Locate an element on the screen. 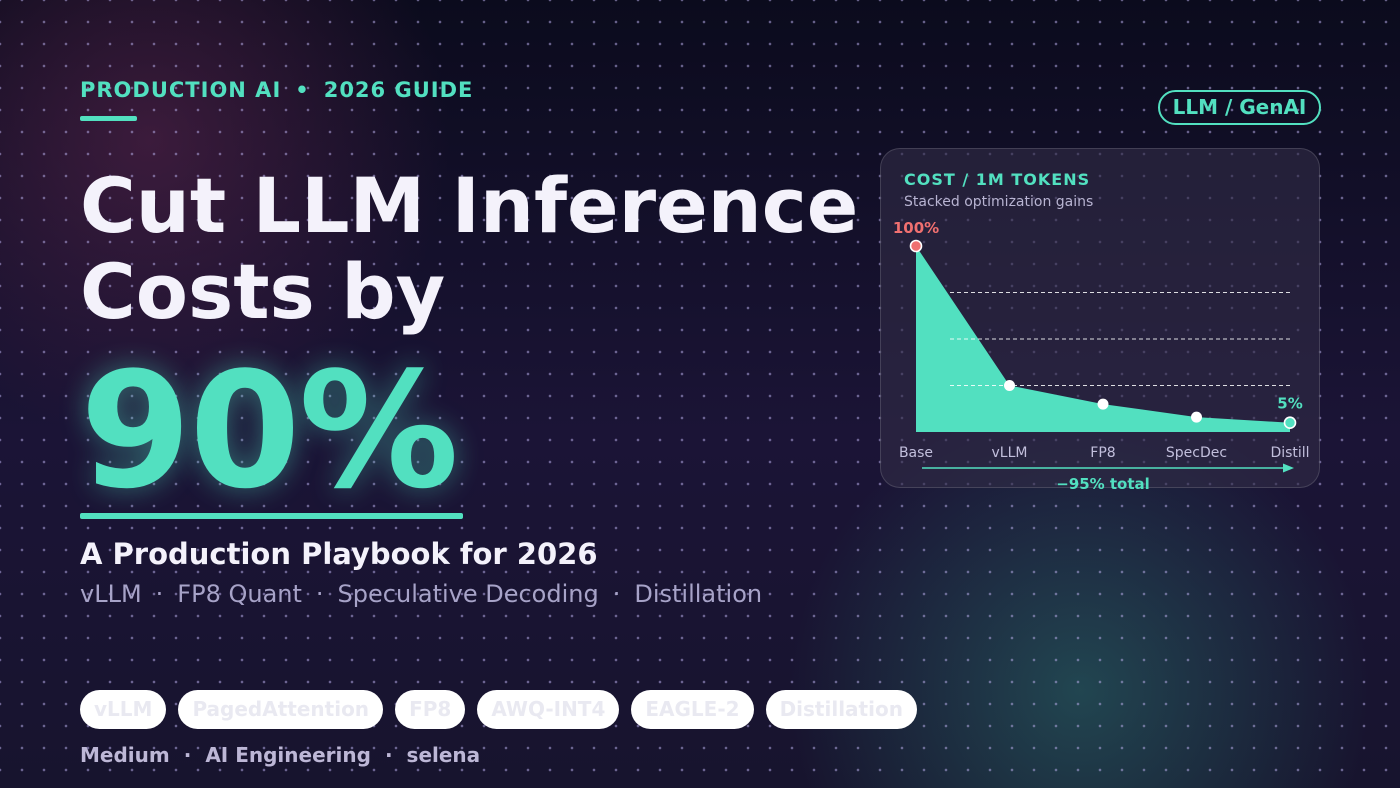  tick-label-fp8: FP8 is located at coordinates (1102, 453).